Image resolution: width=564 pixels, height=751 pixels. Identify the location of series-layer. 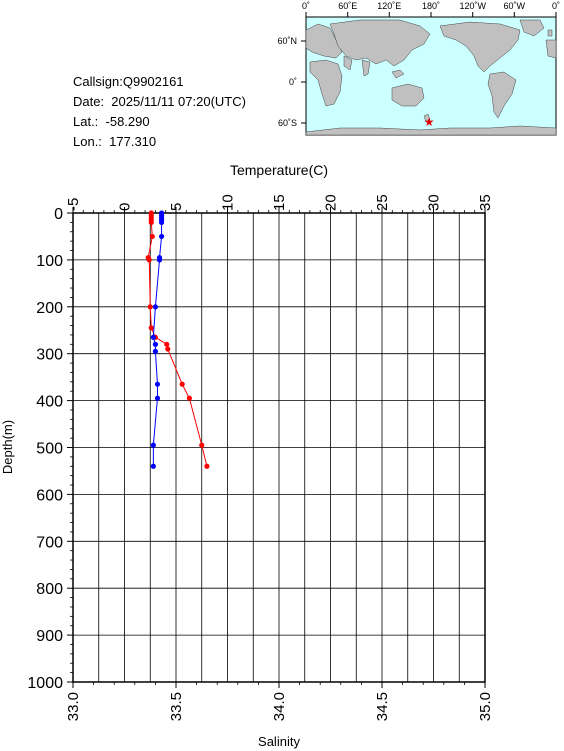
(177, 339).